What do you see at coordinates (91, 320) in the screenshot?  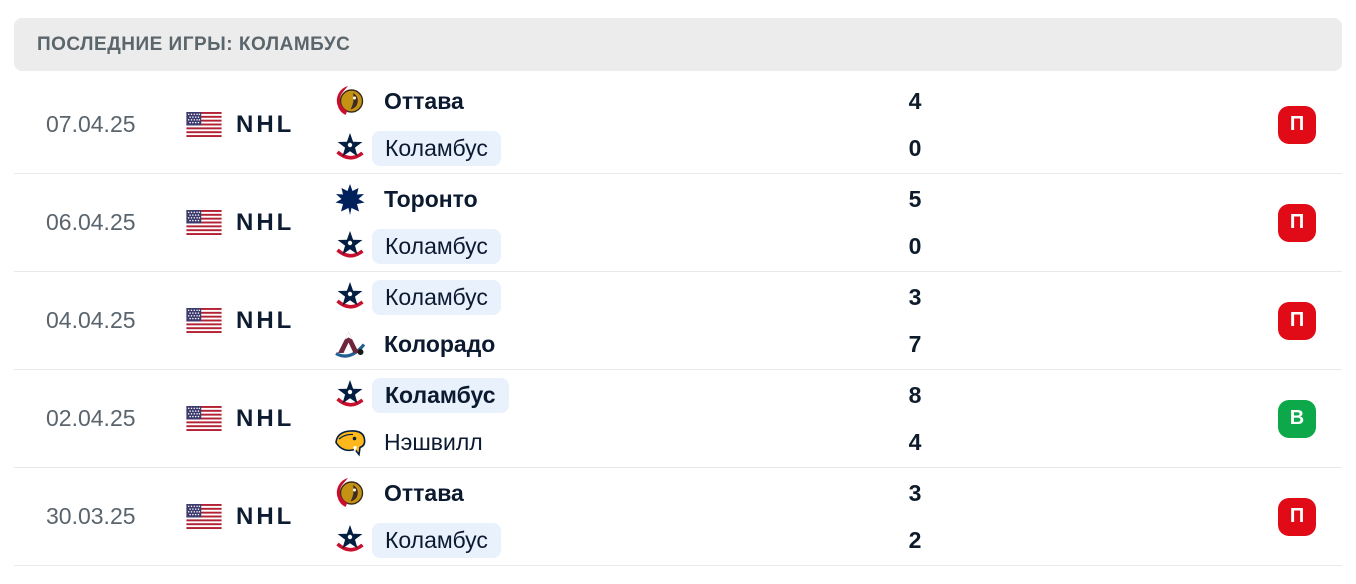 I see `match-date: 04.04.25` at bounding box center [91, 320].